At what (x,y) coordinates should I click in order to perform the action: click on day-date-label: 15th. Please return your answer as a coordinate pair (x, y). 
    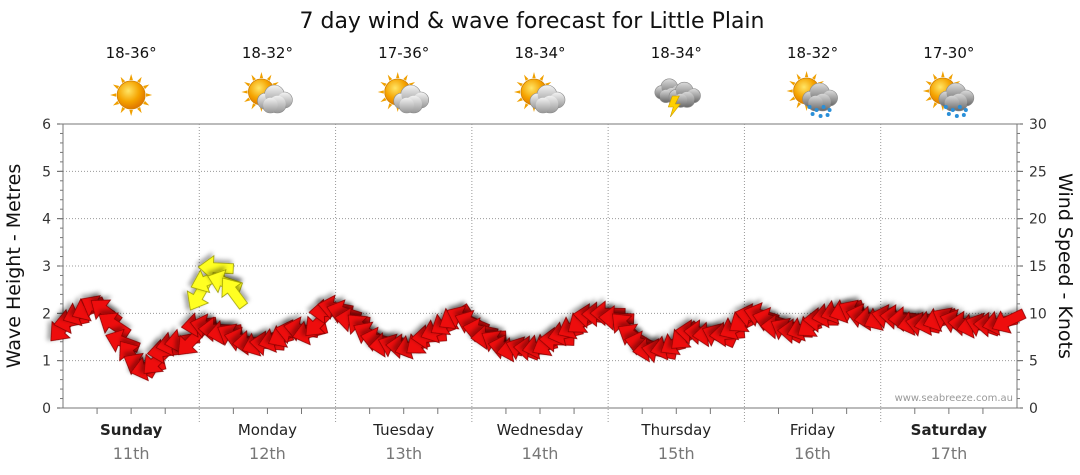
    Looking at the image, I should click on (676, 453).